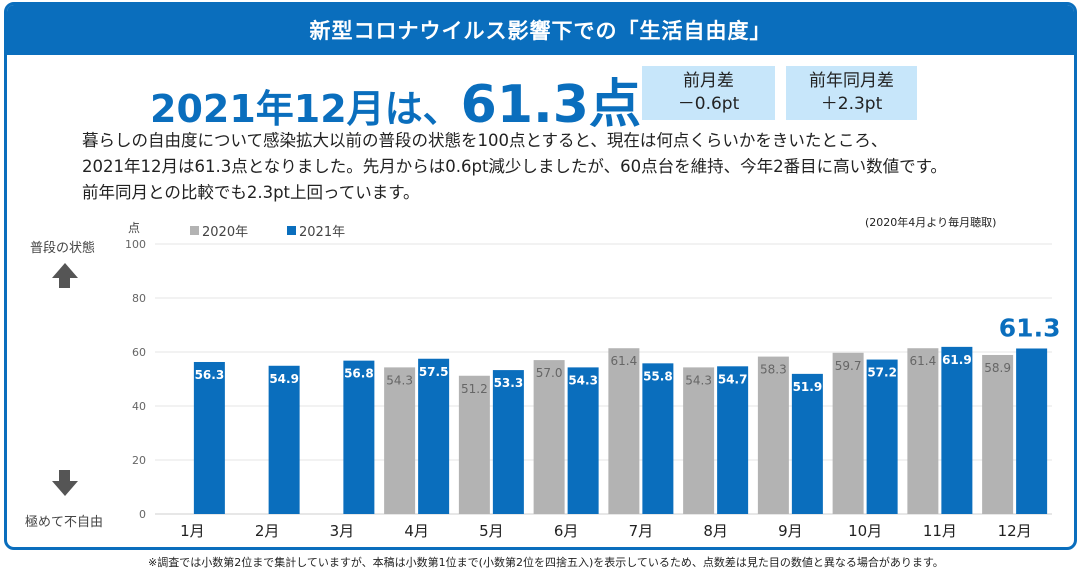 This screenshot has height=577, width=1083. I want to click on bar-label-2021: 51.9, so click(808, 387).